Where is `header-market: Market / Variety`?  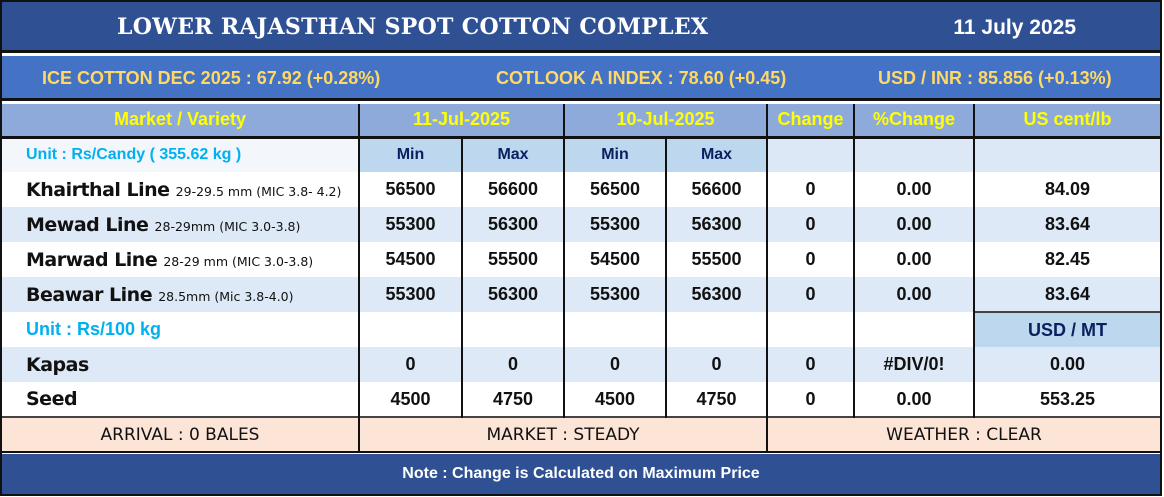 header-market: Market / Variety is located at coordinates (180, 121).